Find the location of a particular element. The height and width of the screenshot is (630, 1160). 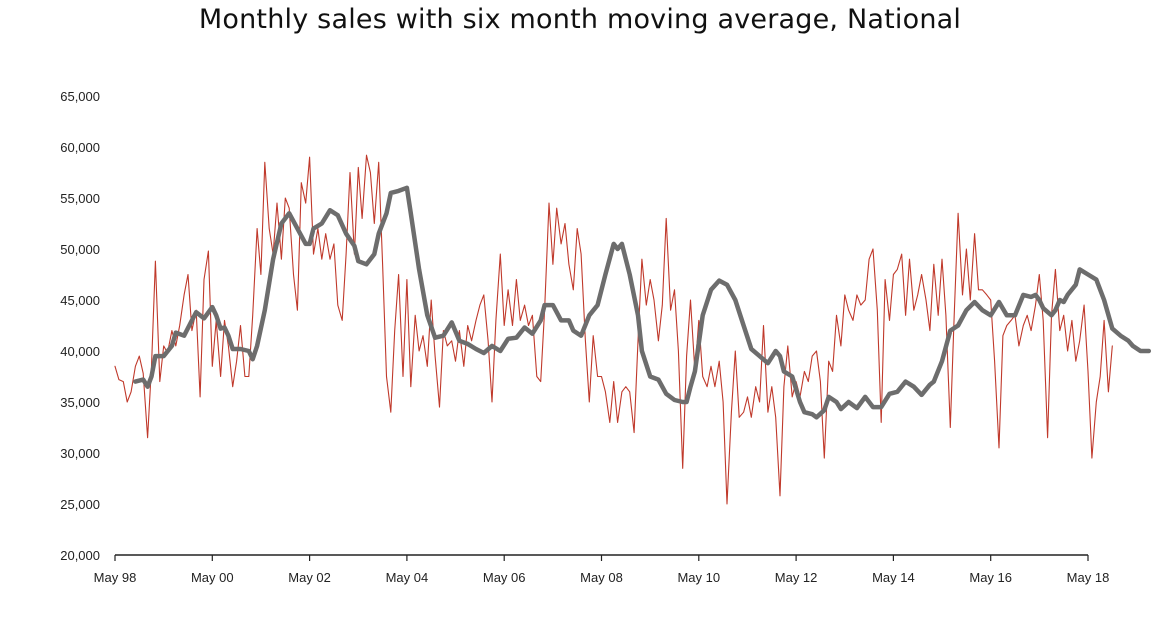

y-tick-label: 45,000 is located at coordinates (80, 300).